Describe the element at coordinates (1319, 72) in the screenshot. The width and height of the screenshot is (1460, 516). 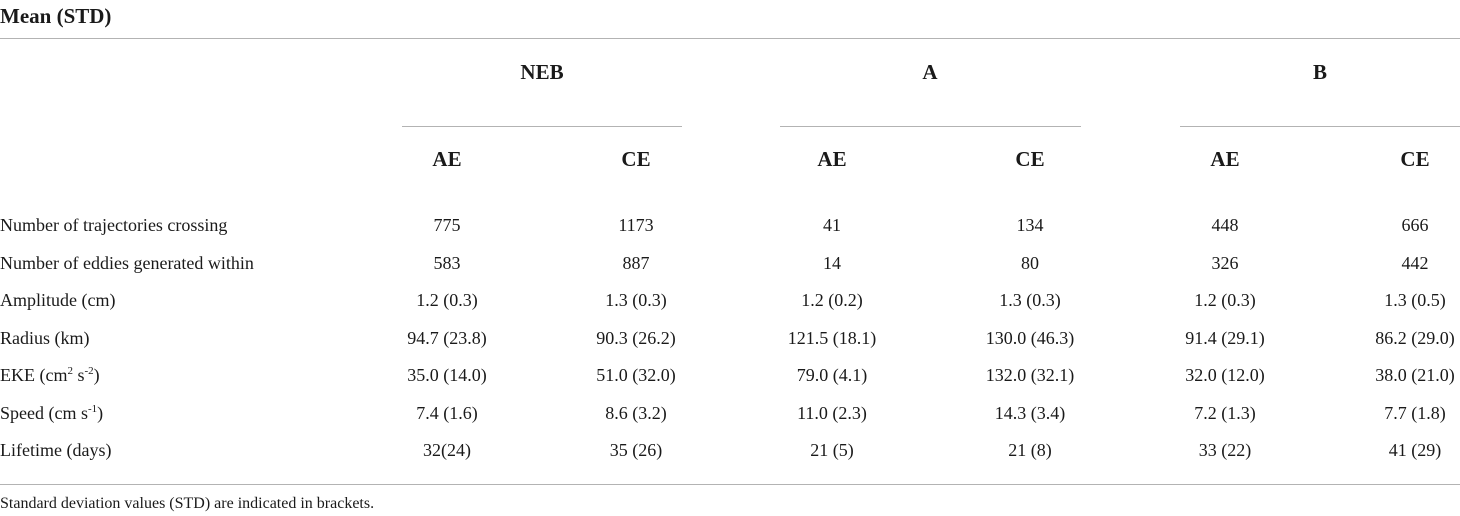
I see `group-header-b: B` at that location.